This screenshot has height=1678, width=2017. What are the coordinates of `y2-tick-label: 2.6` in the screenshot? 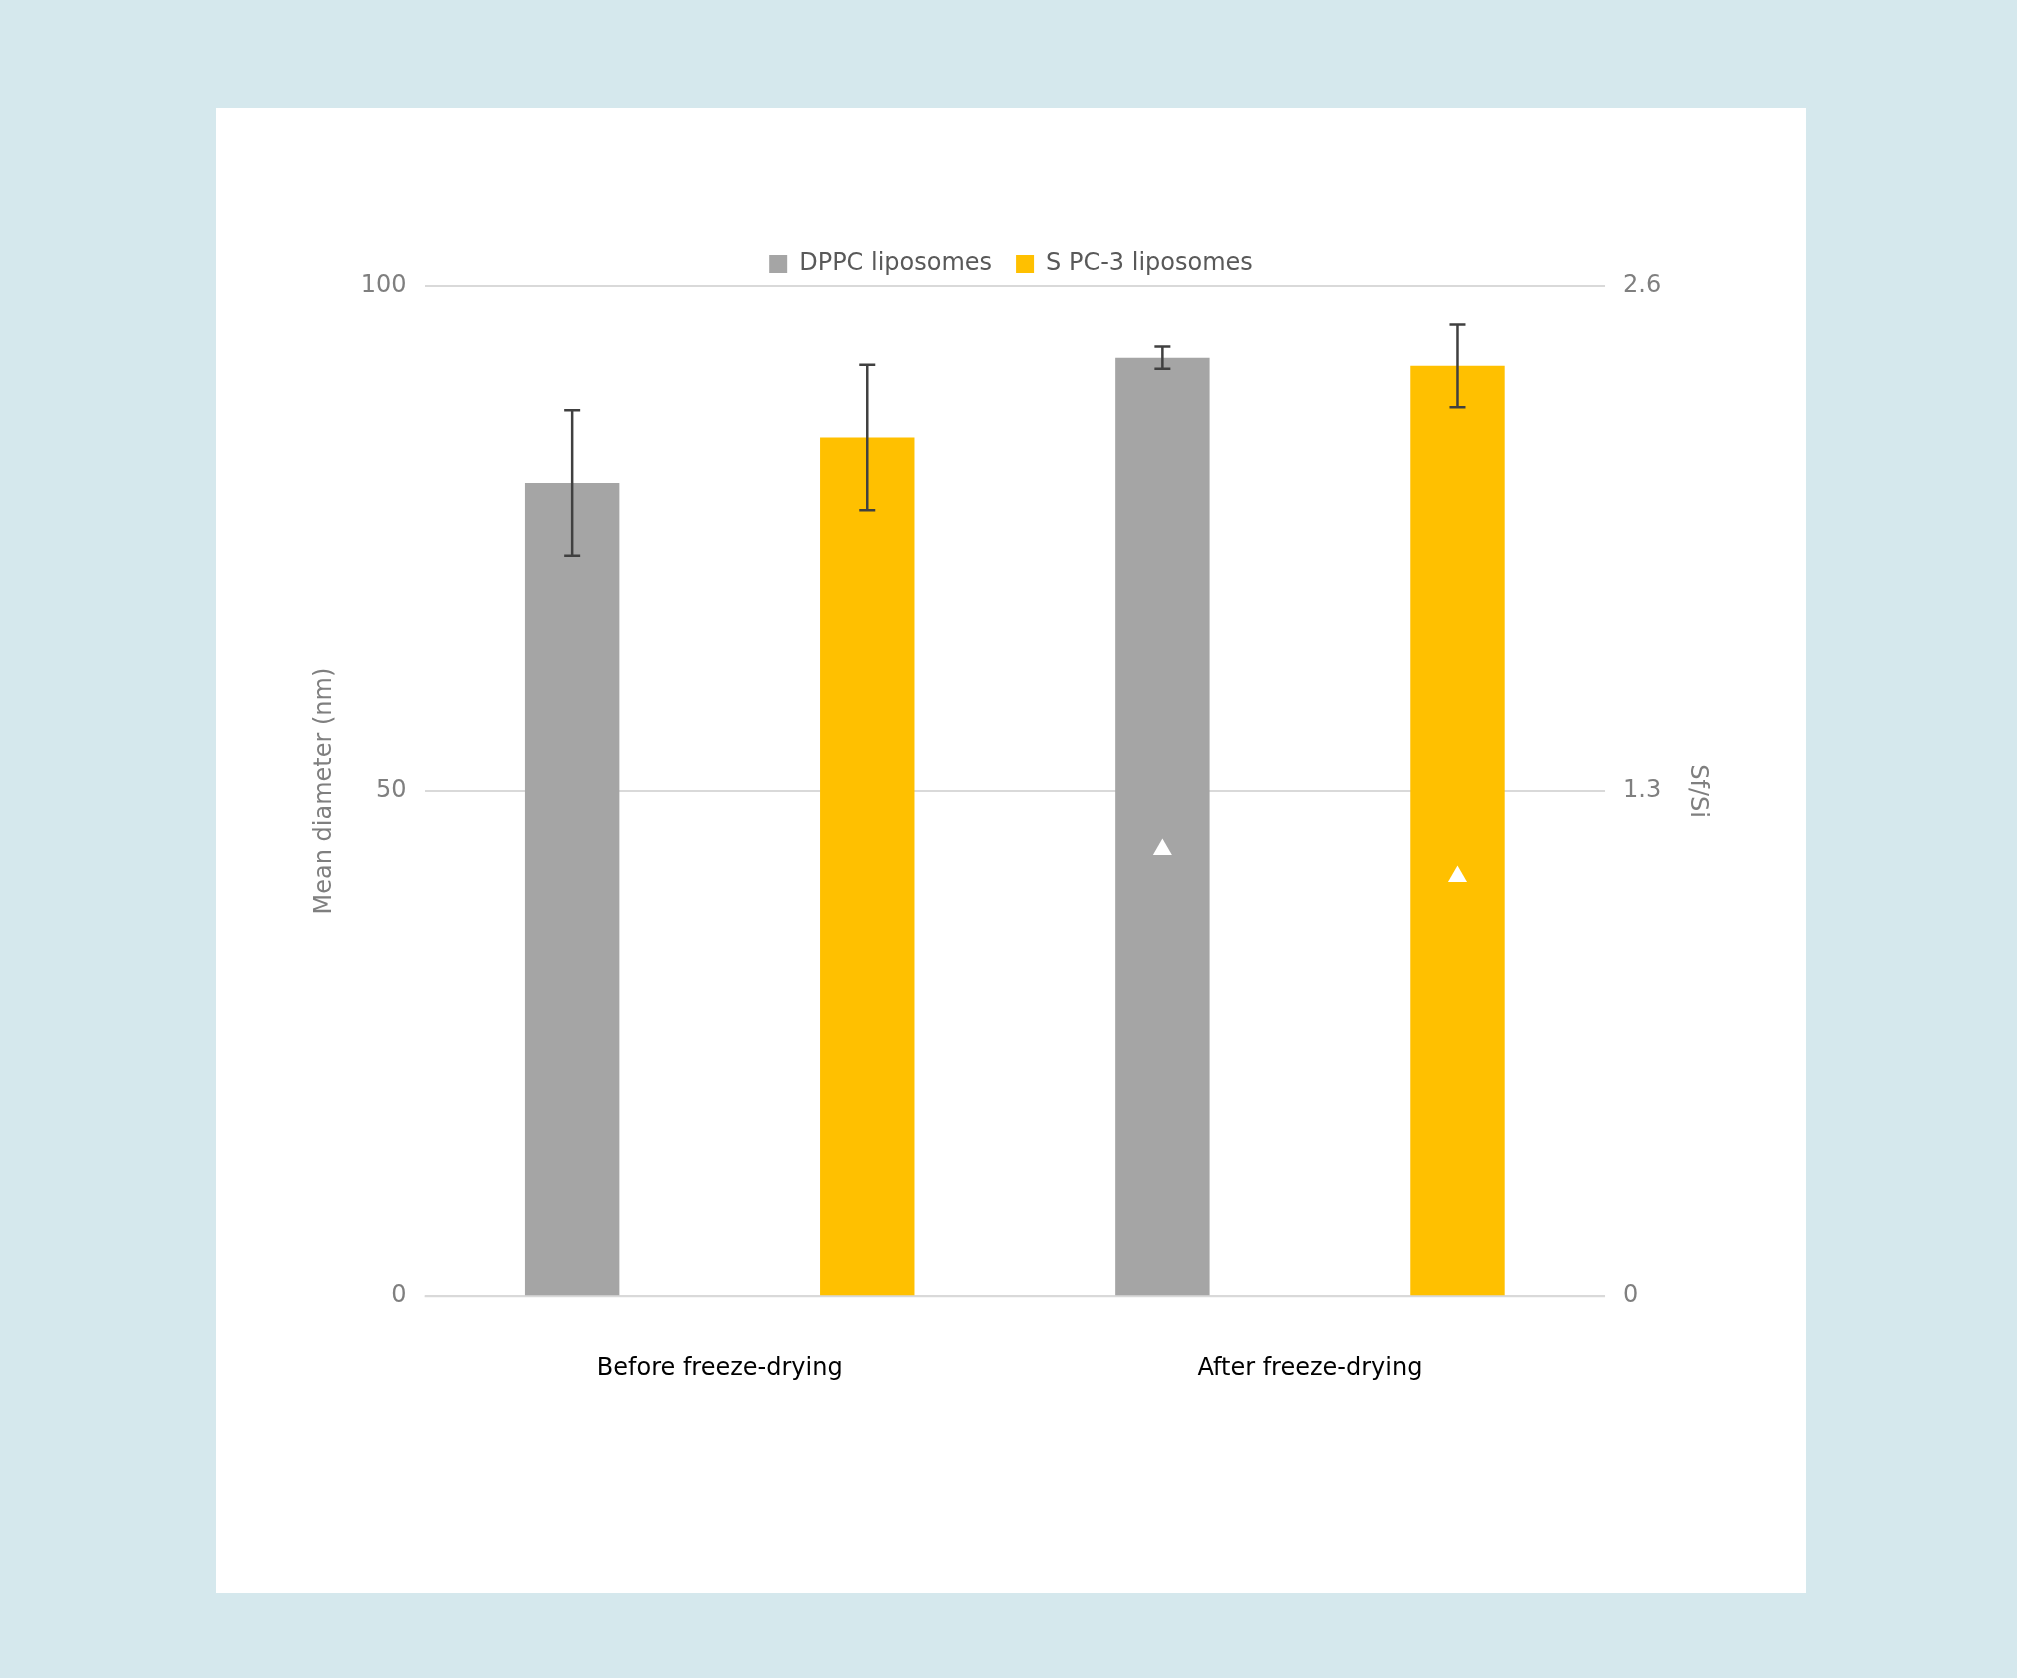 It's located at (1642, 284).